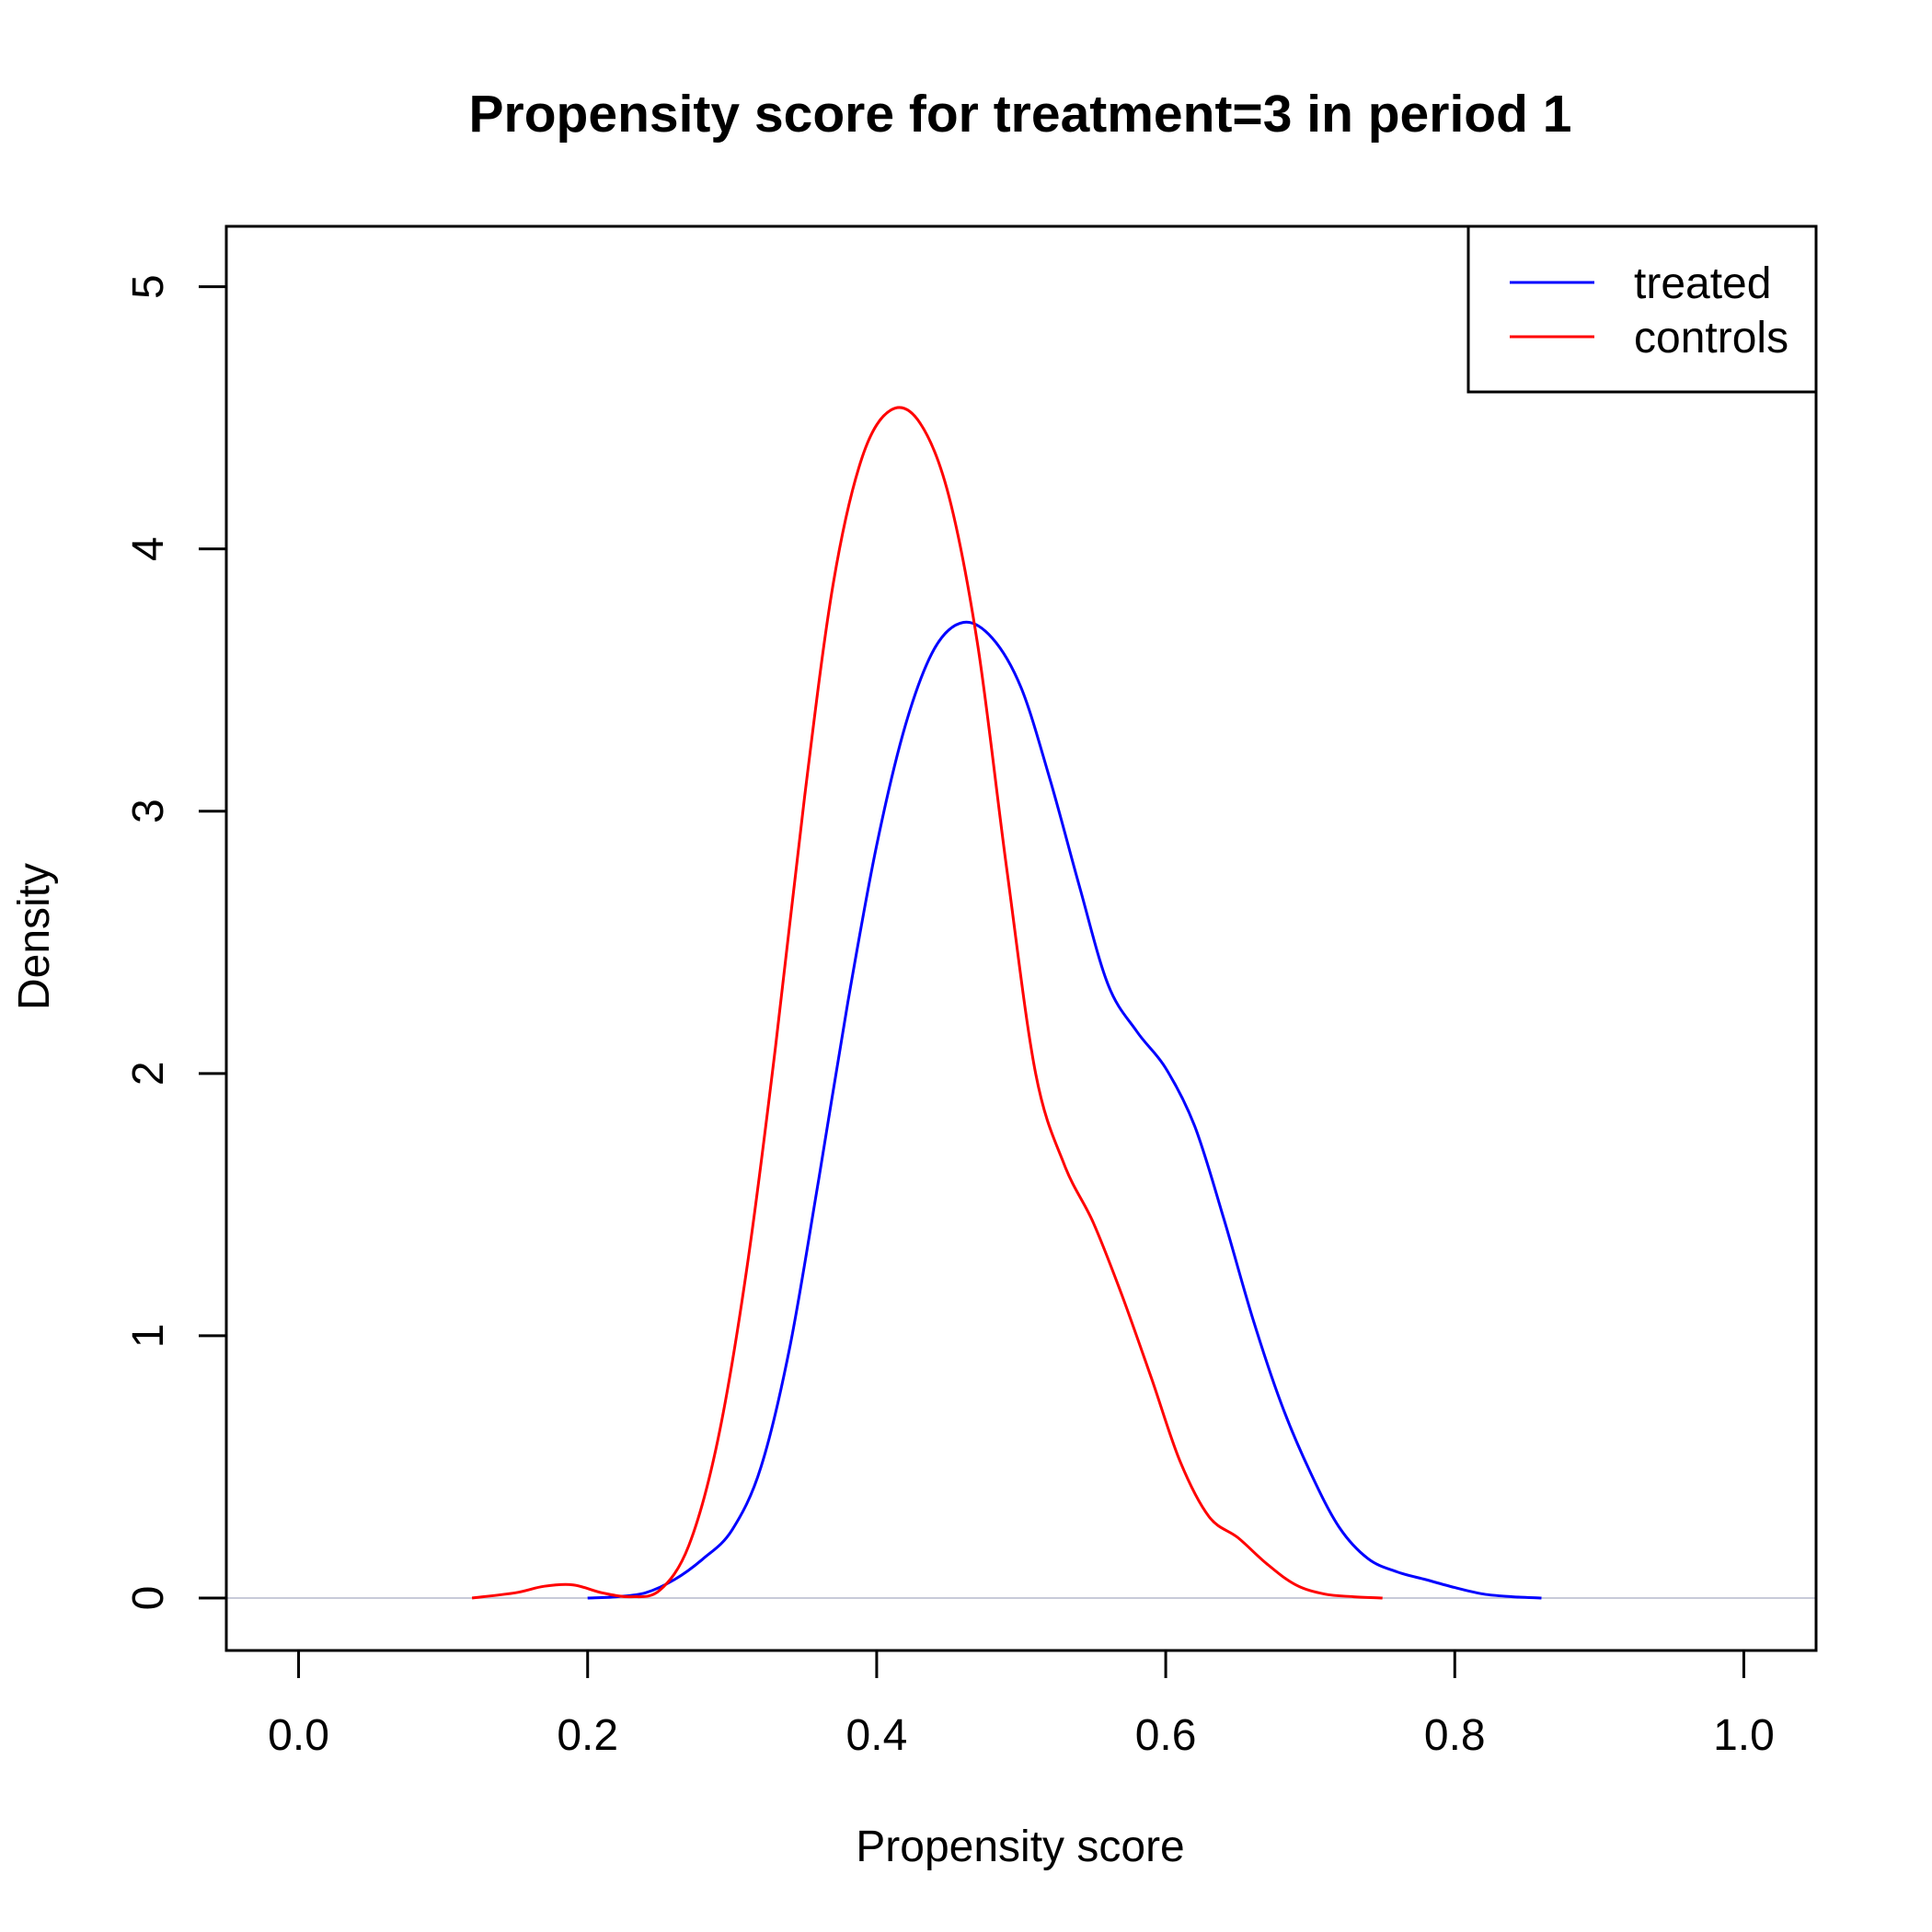 This screenshot has width=1932, height=1932. I want to click on x-tick-label: 0.8, so click(1455, 1735).